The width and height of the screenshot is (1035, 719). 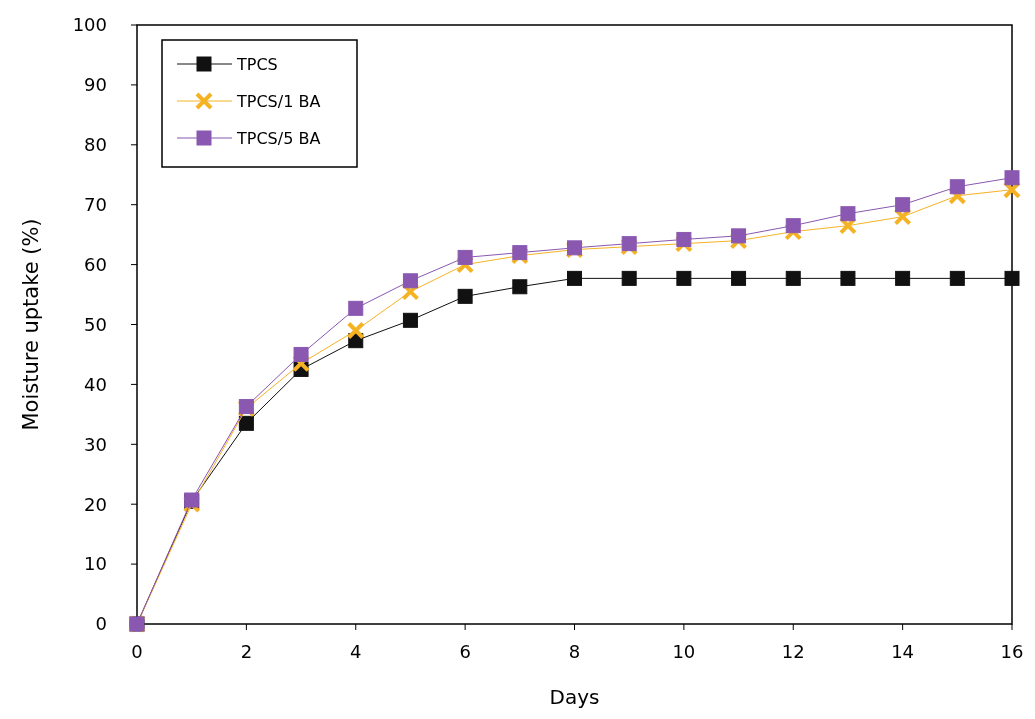 I want to click on x-tick-label: 12, so click(x=793, y=651).